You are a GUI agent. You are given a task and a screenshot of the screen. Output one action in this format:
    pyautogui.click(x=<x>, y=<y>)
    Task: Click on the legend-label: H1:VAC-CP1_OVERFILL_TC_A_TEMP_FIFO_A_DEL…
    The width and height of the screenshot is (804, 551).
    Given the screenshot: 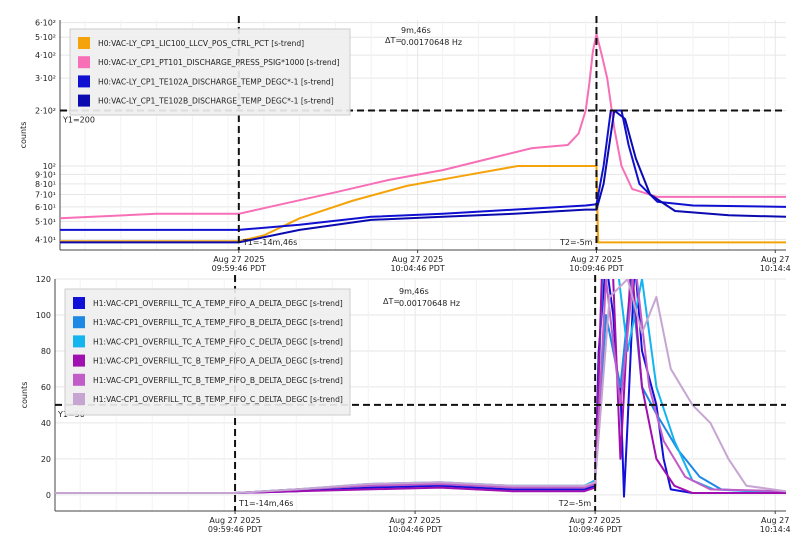 What is the action you would take?
    pyautogui.click(x=218, y=303)
    